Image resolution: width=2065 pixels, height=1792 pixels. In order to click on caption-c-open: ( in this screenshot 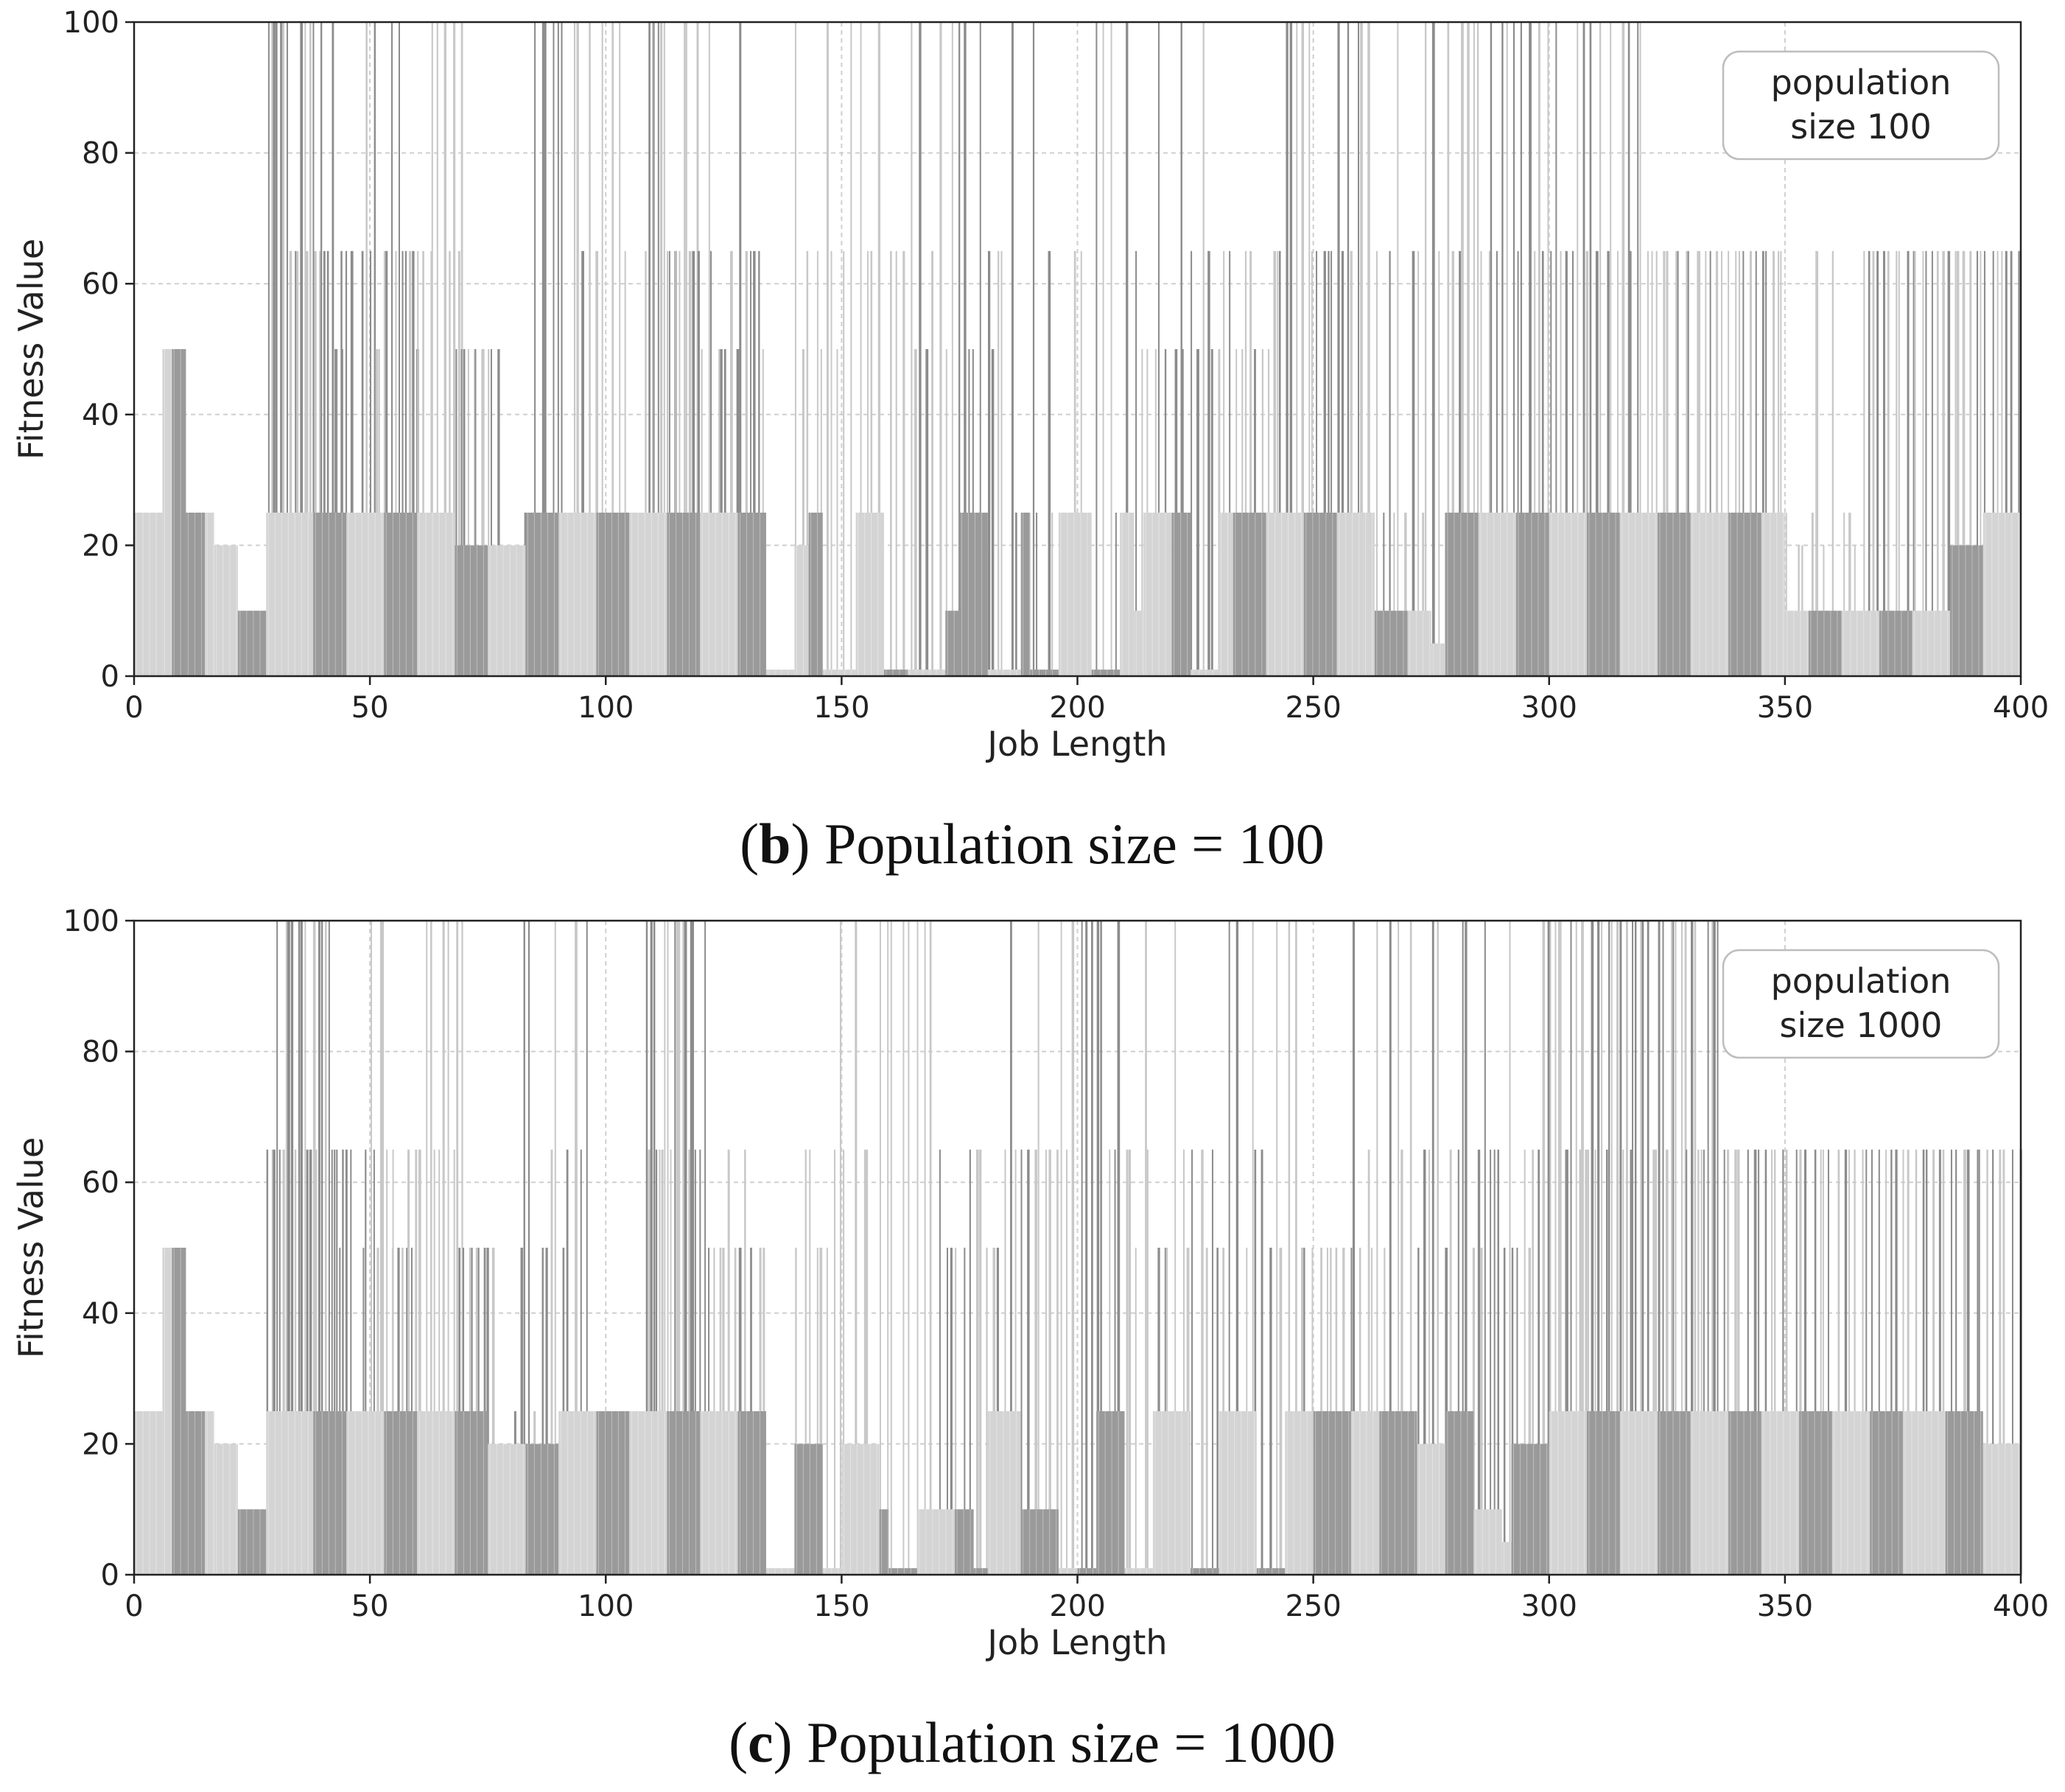, I will do `click(738, 1742)`.